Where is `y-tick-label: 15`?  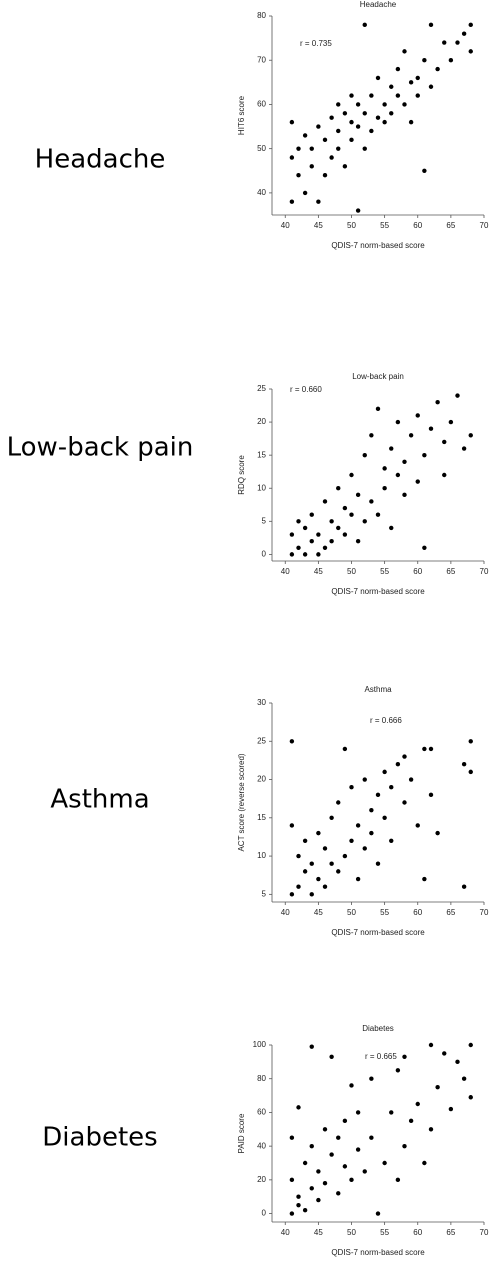 y-tick-label: 15 is located at coordinates (261, 817).